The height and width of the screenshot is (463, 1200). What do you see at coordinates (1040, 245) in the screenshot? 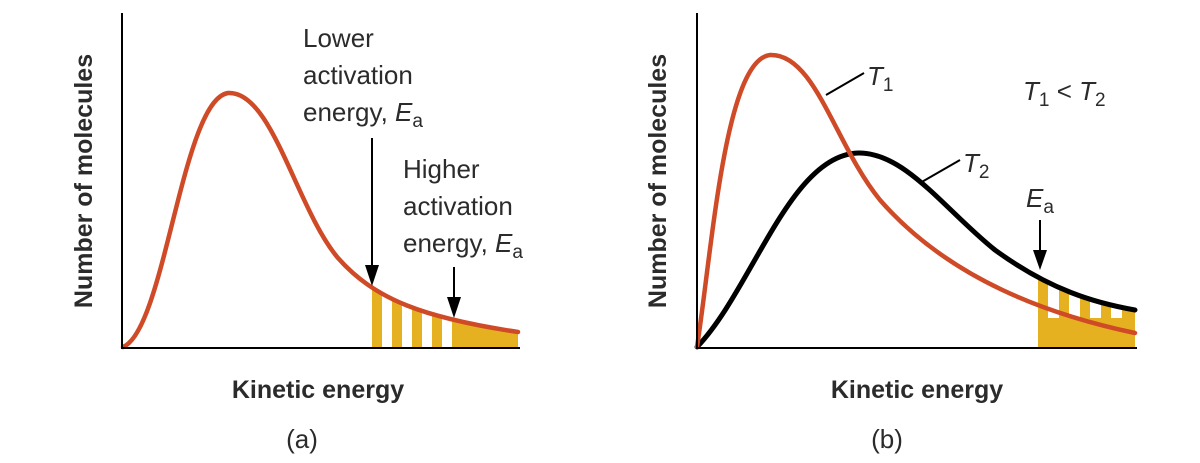
I see `ea-arrow` at bounding box center [1040, 245].